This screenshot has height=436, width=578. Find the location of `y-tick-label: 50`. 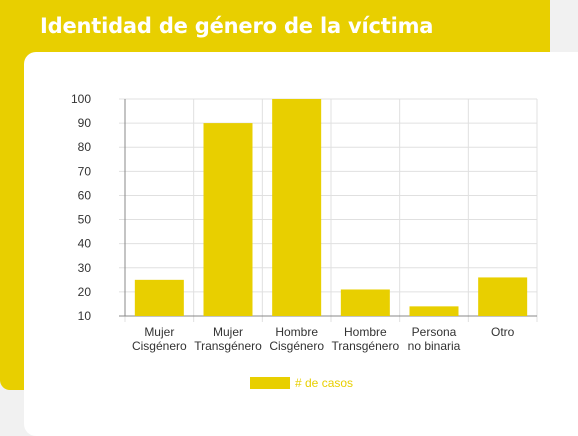

y-tick-label: 50 is located at coordinates (85, 220).